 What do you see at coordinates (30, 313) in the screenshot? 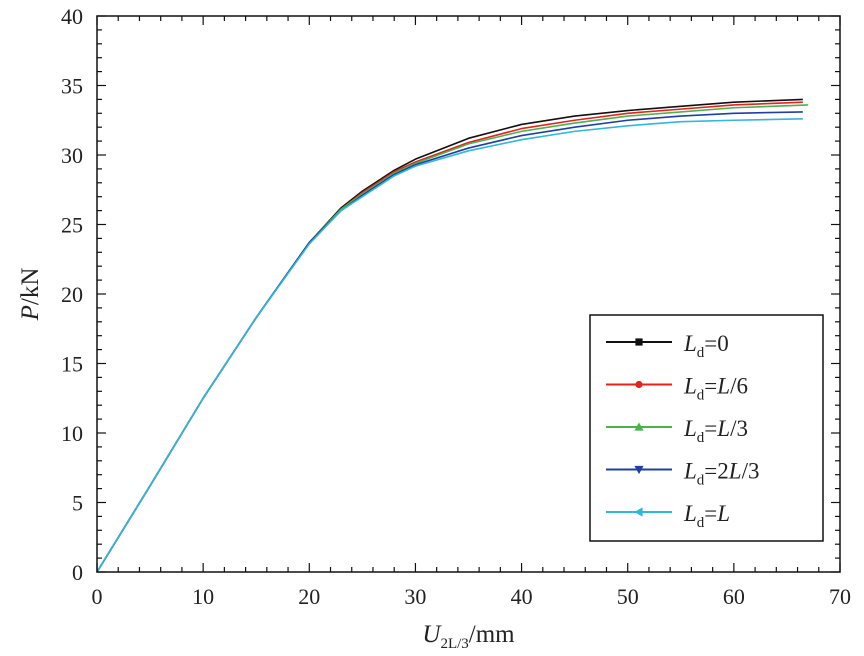
I see `y-axis-label-symbol: P` at bounding box center [30, 313].